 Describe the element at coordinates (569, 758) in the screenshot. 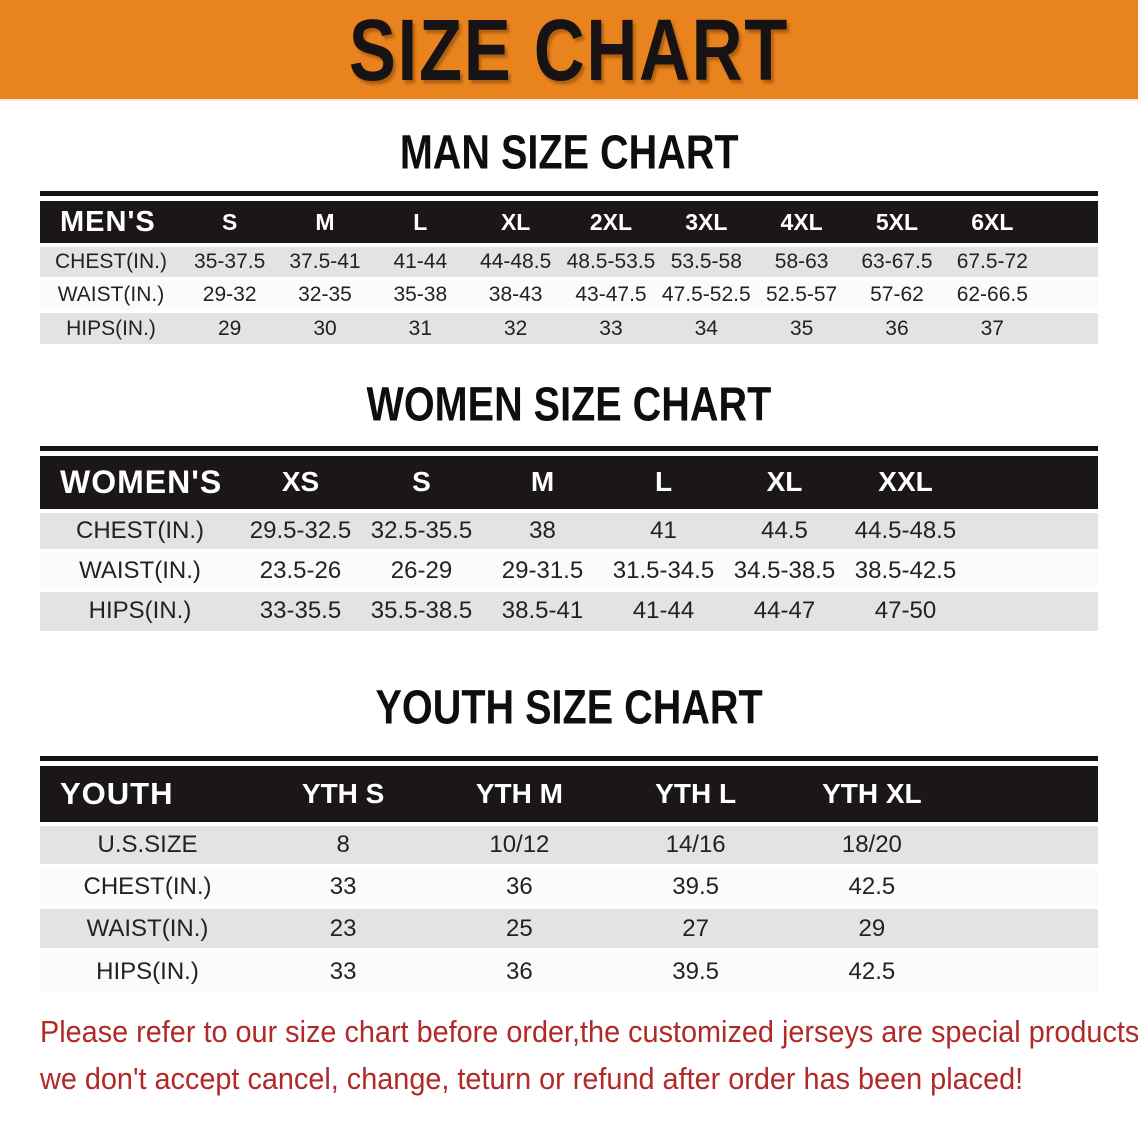

I see `table-top-rule` at that location.